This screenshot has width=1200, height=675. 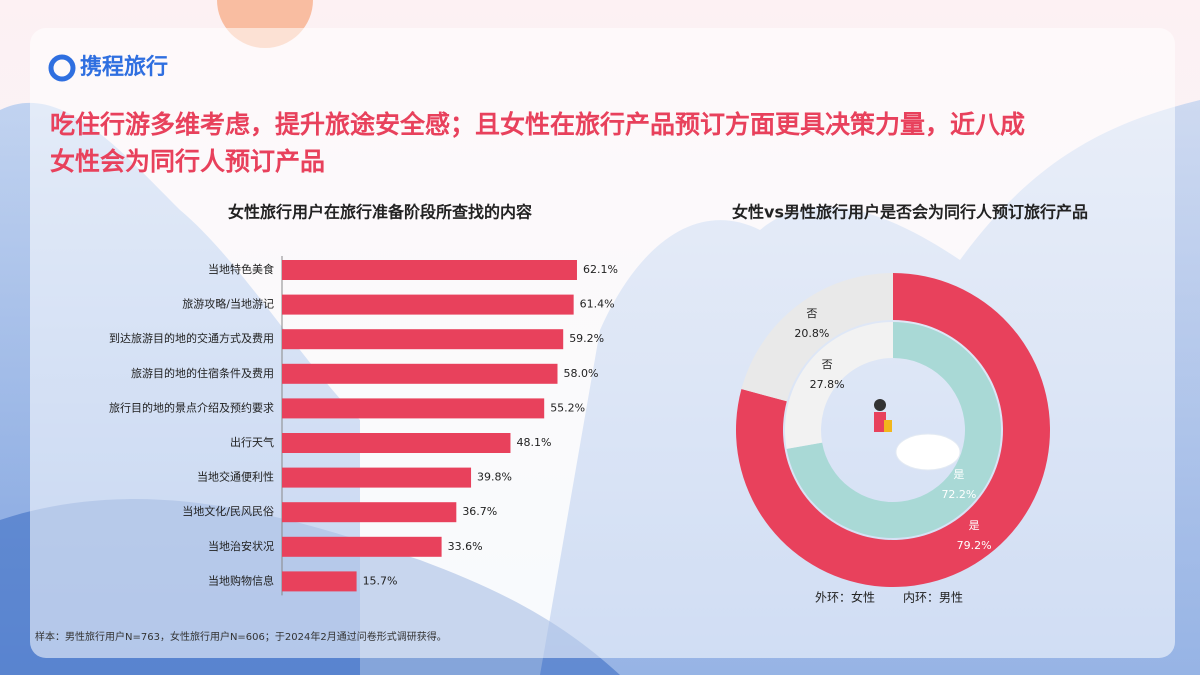 I want to click on segment-value: 27.8%, so click(x=827, y=384).